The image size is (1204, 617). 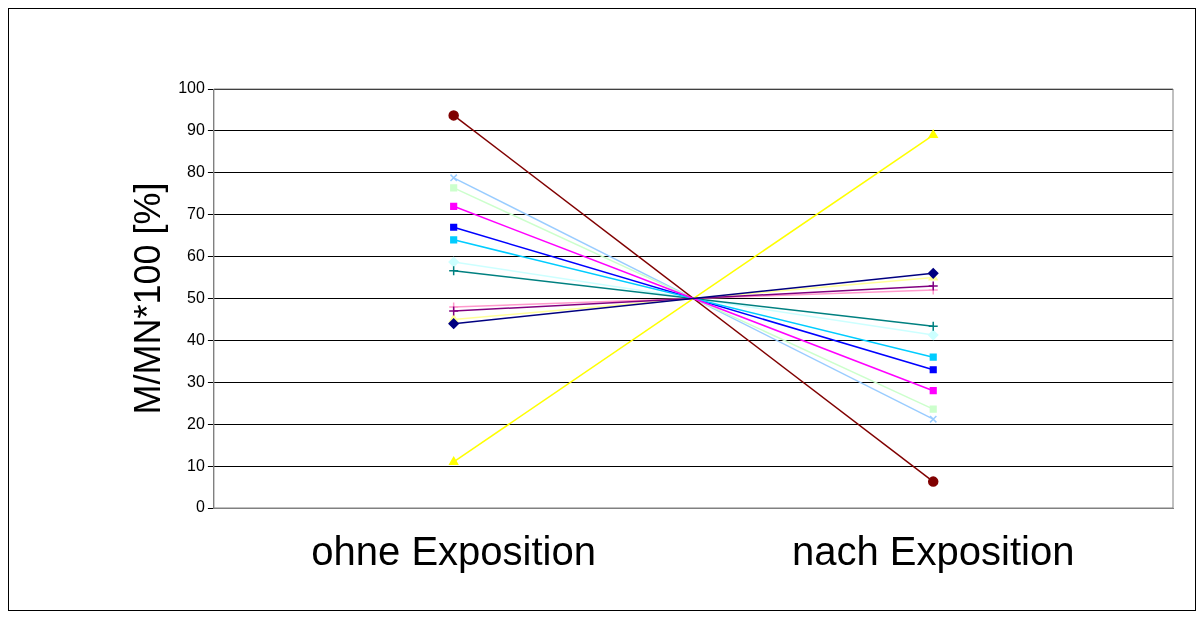 I want to click on y-tick-label: 90, so click(x=196, y=130).